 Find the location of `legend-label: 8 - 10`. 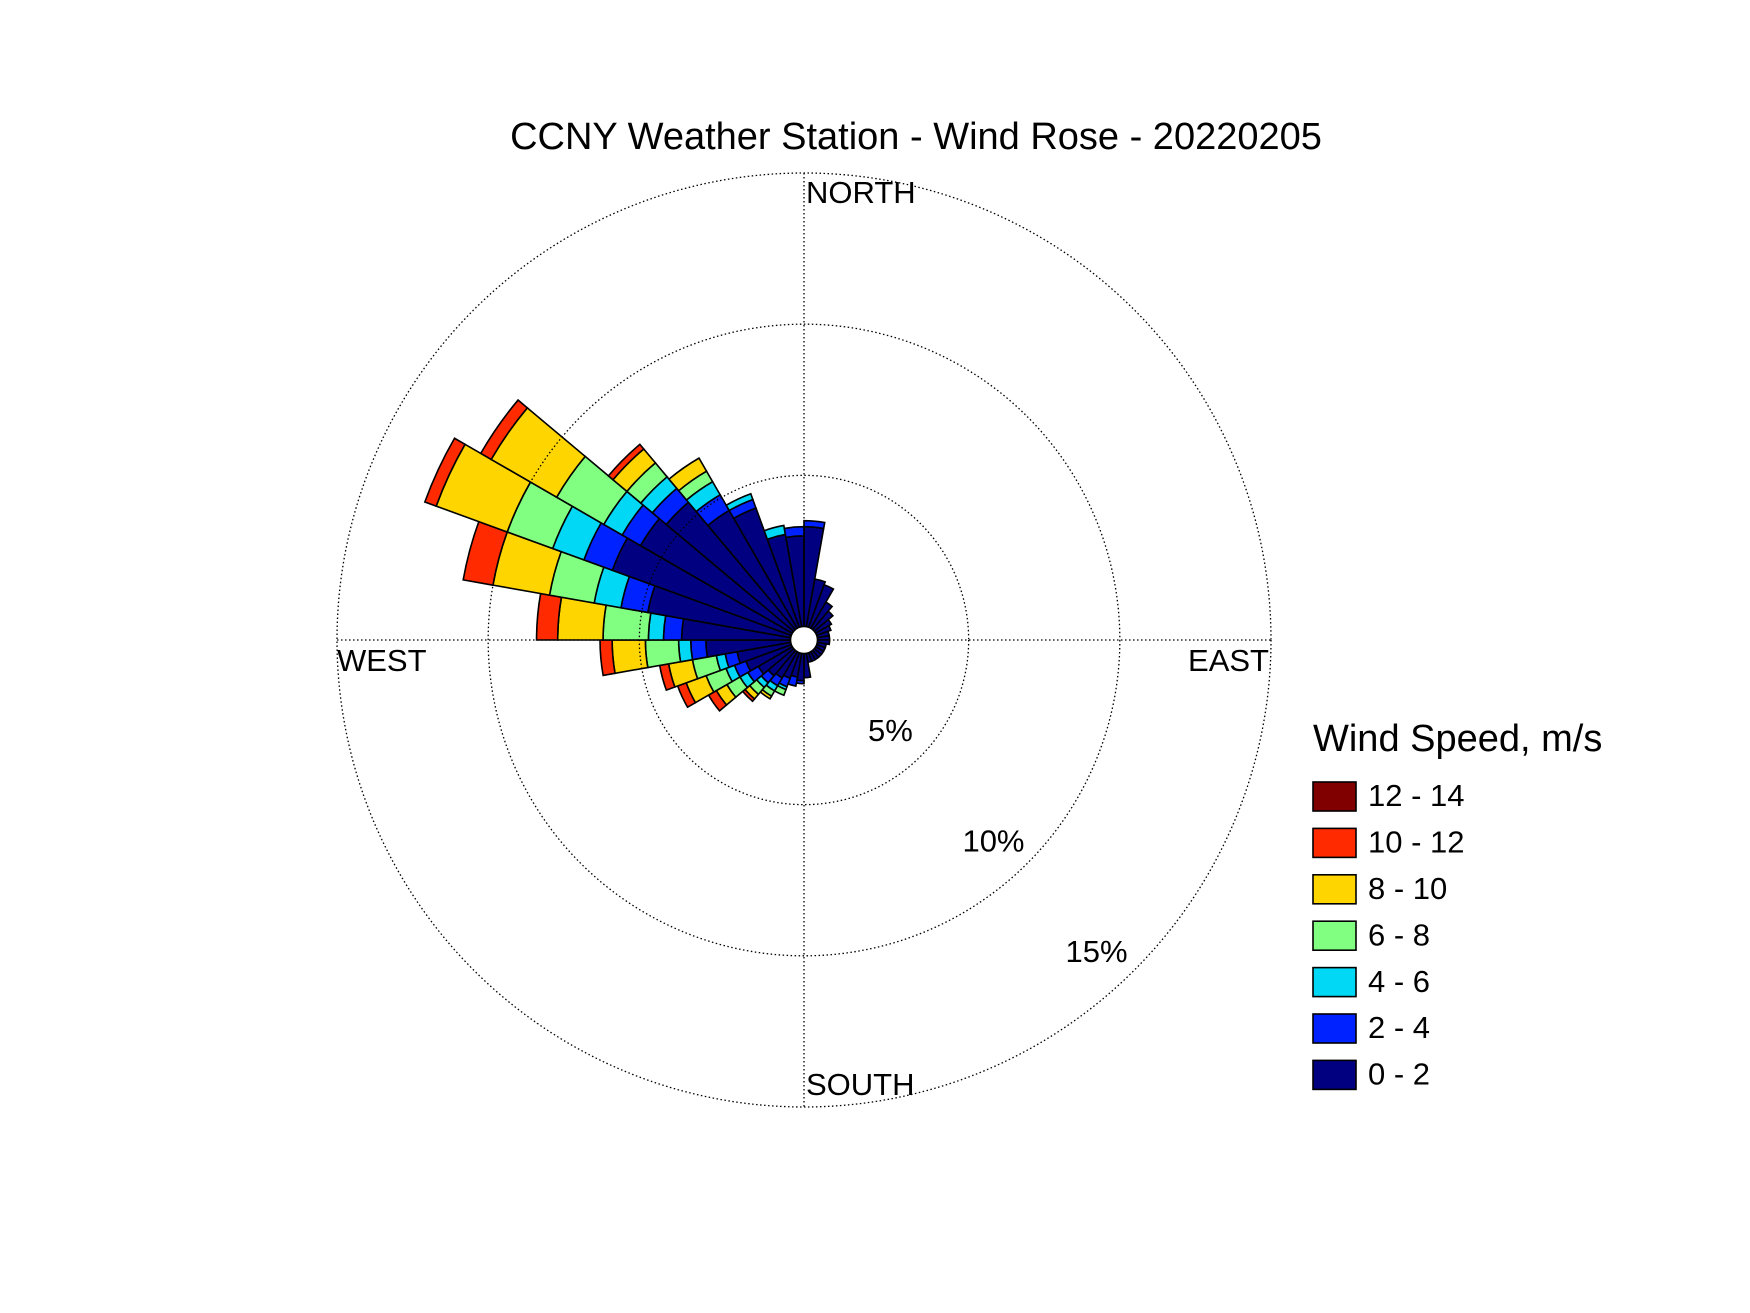

legend-label: 8 - 10 is located at coordinates (1407, 888).